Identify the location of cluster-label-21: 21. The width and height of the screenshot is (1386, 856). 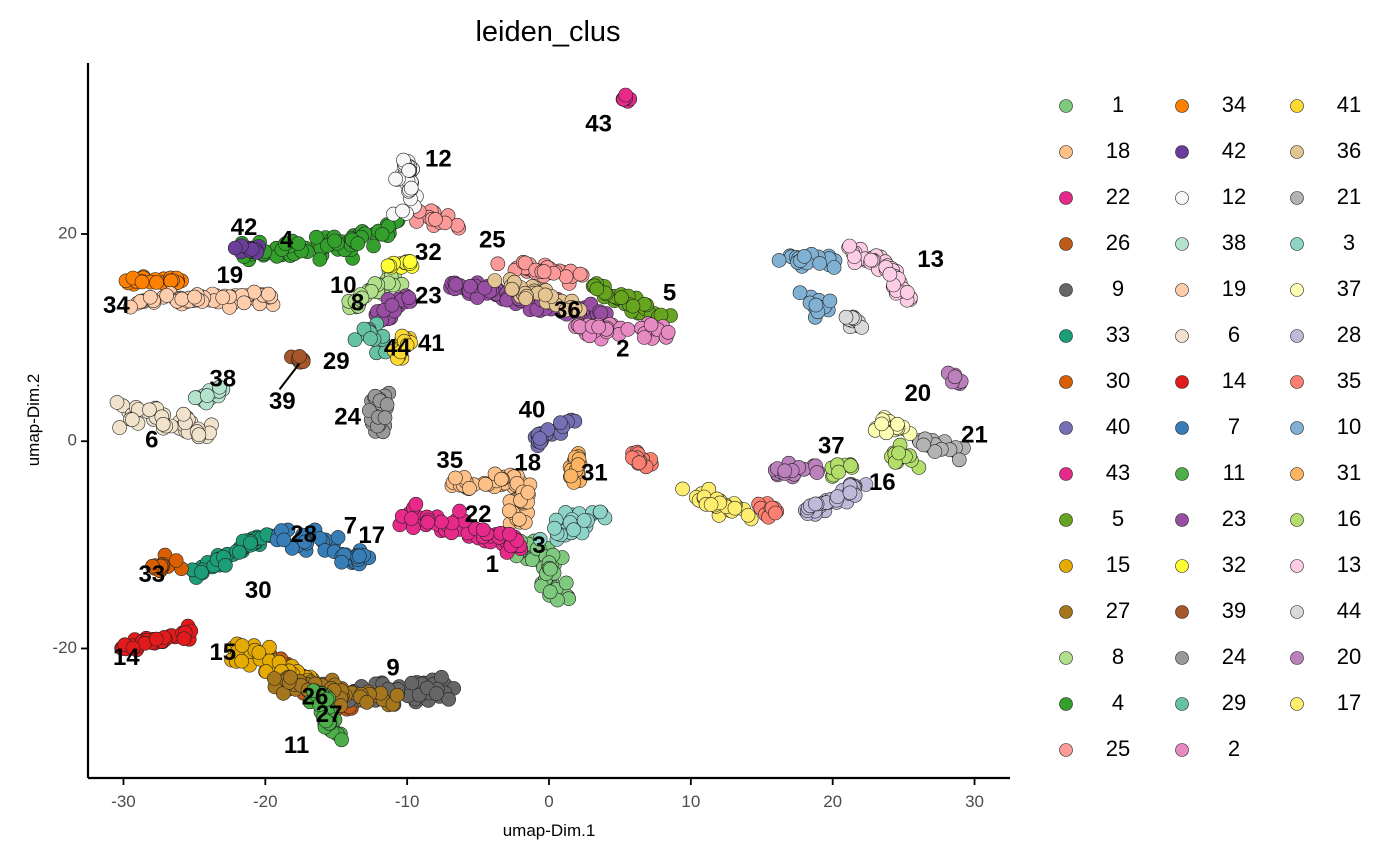
(974, 434).